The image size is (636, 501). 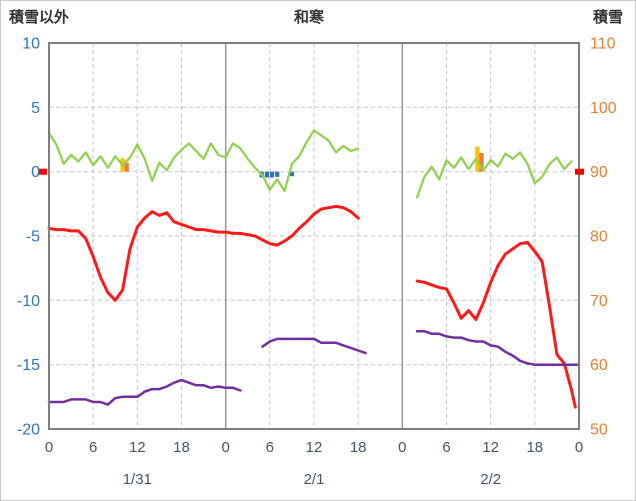 What do you see at coordinates (28, 365) in the screenshot?
I see `left-tick-label: -15` at bounding box center [28, 365].